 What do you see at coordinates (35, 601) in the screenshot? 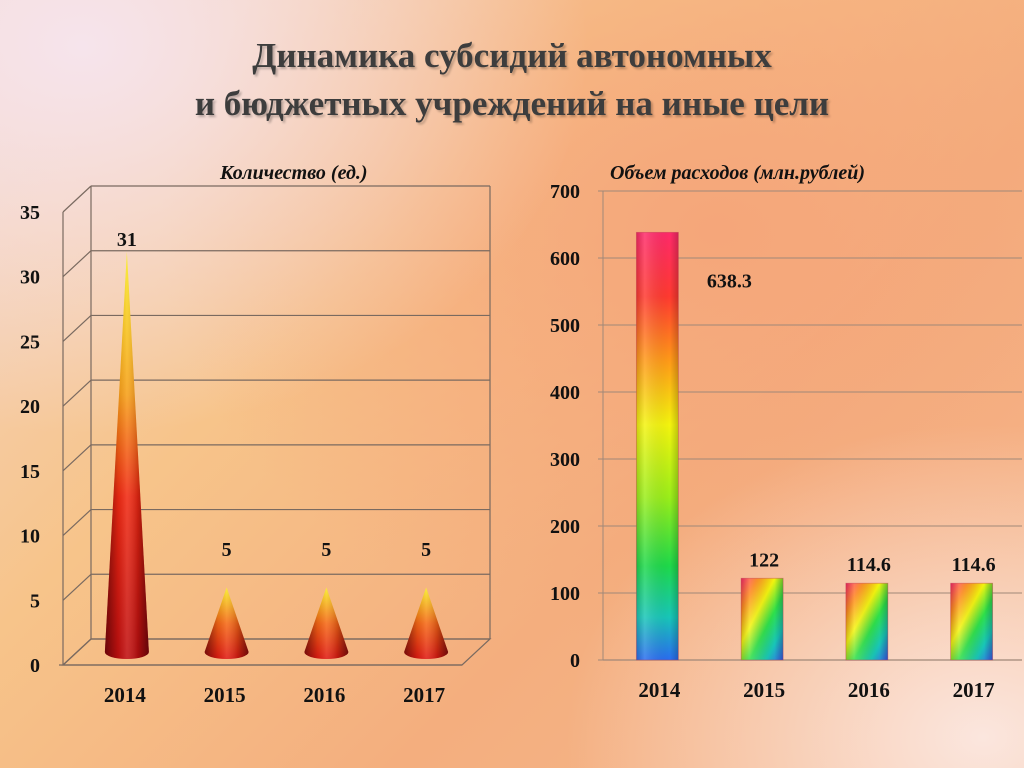
I see `left-y-tick-label: 5` at bounding box center [35, 601].